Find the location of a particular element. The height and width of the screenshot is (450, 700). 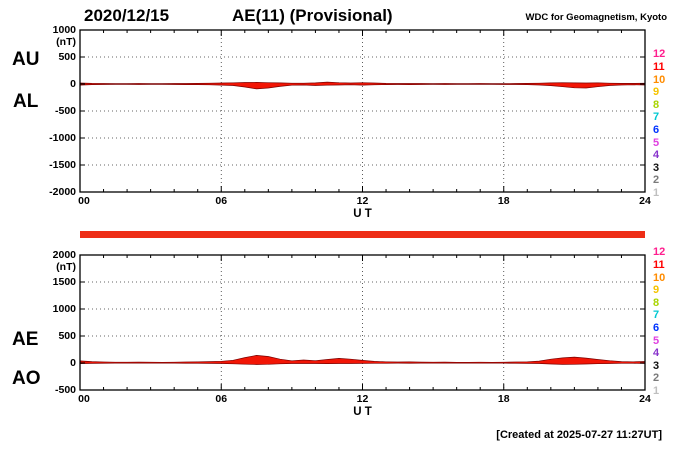

page-title: AE(11) (Provisional) is located at coordinates (312, 15).